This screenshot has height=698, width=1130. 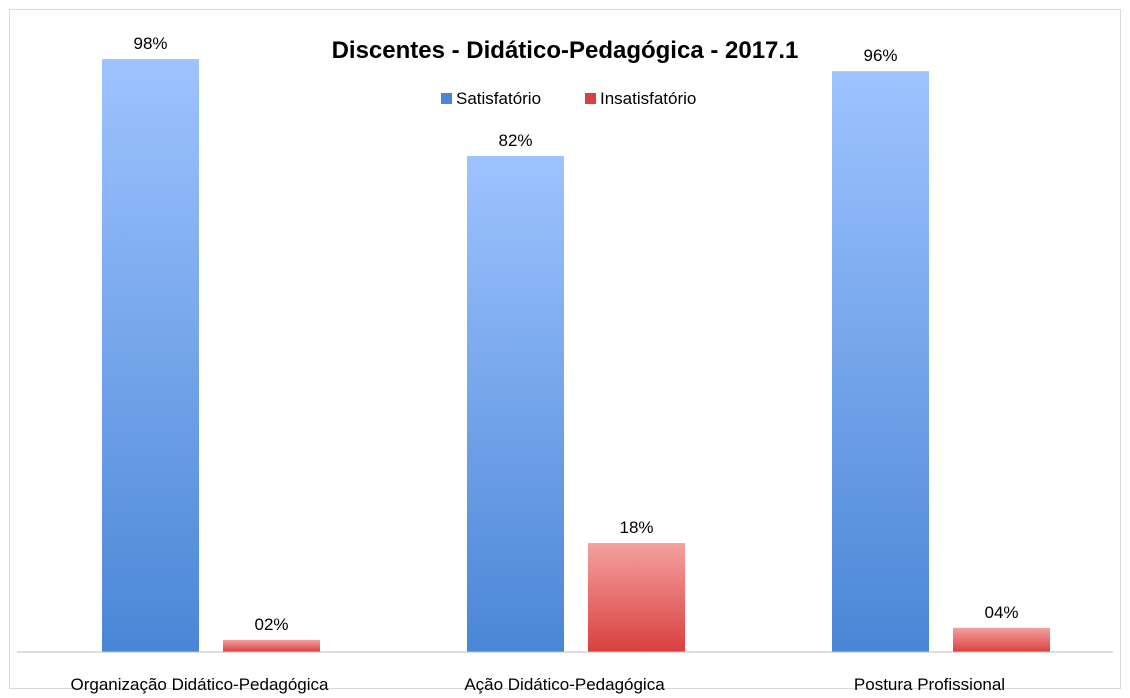 I want to click on data-label-satisfatorio-3: 96%, so click(x=880, y=55).